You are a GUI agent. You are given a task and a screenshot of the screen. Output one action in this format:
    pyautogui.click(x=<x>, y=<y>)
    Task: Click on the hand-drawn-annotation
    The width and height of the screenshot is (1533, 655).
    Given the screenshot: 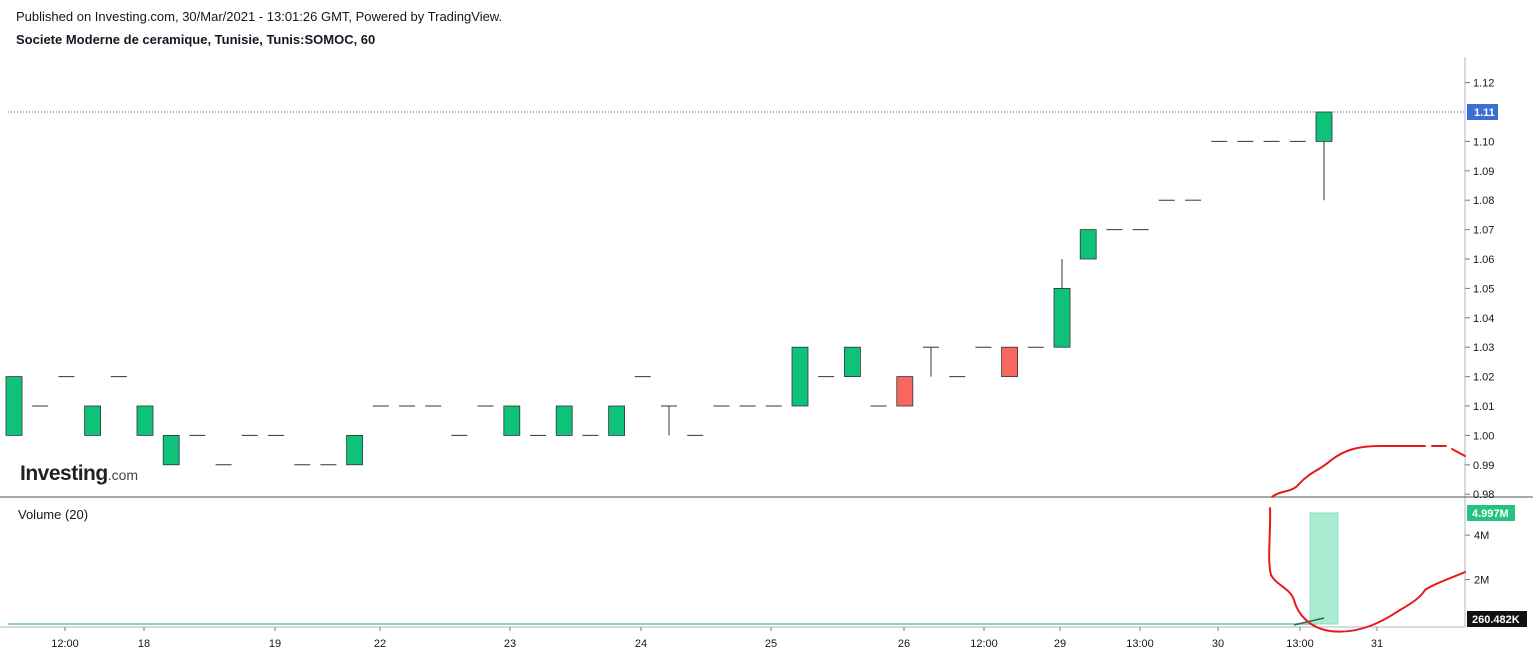 What is the action you would take?
    pyautogui.click(x=1367, y=539)
    